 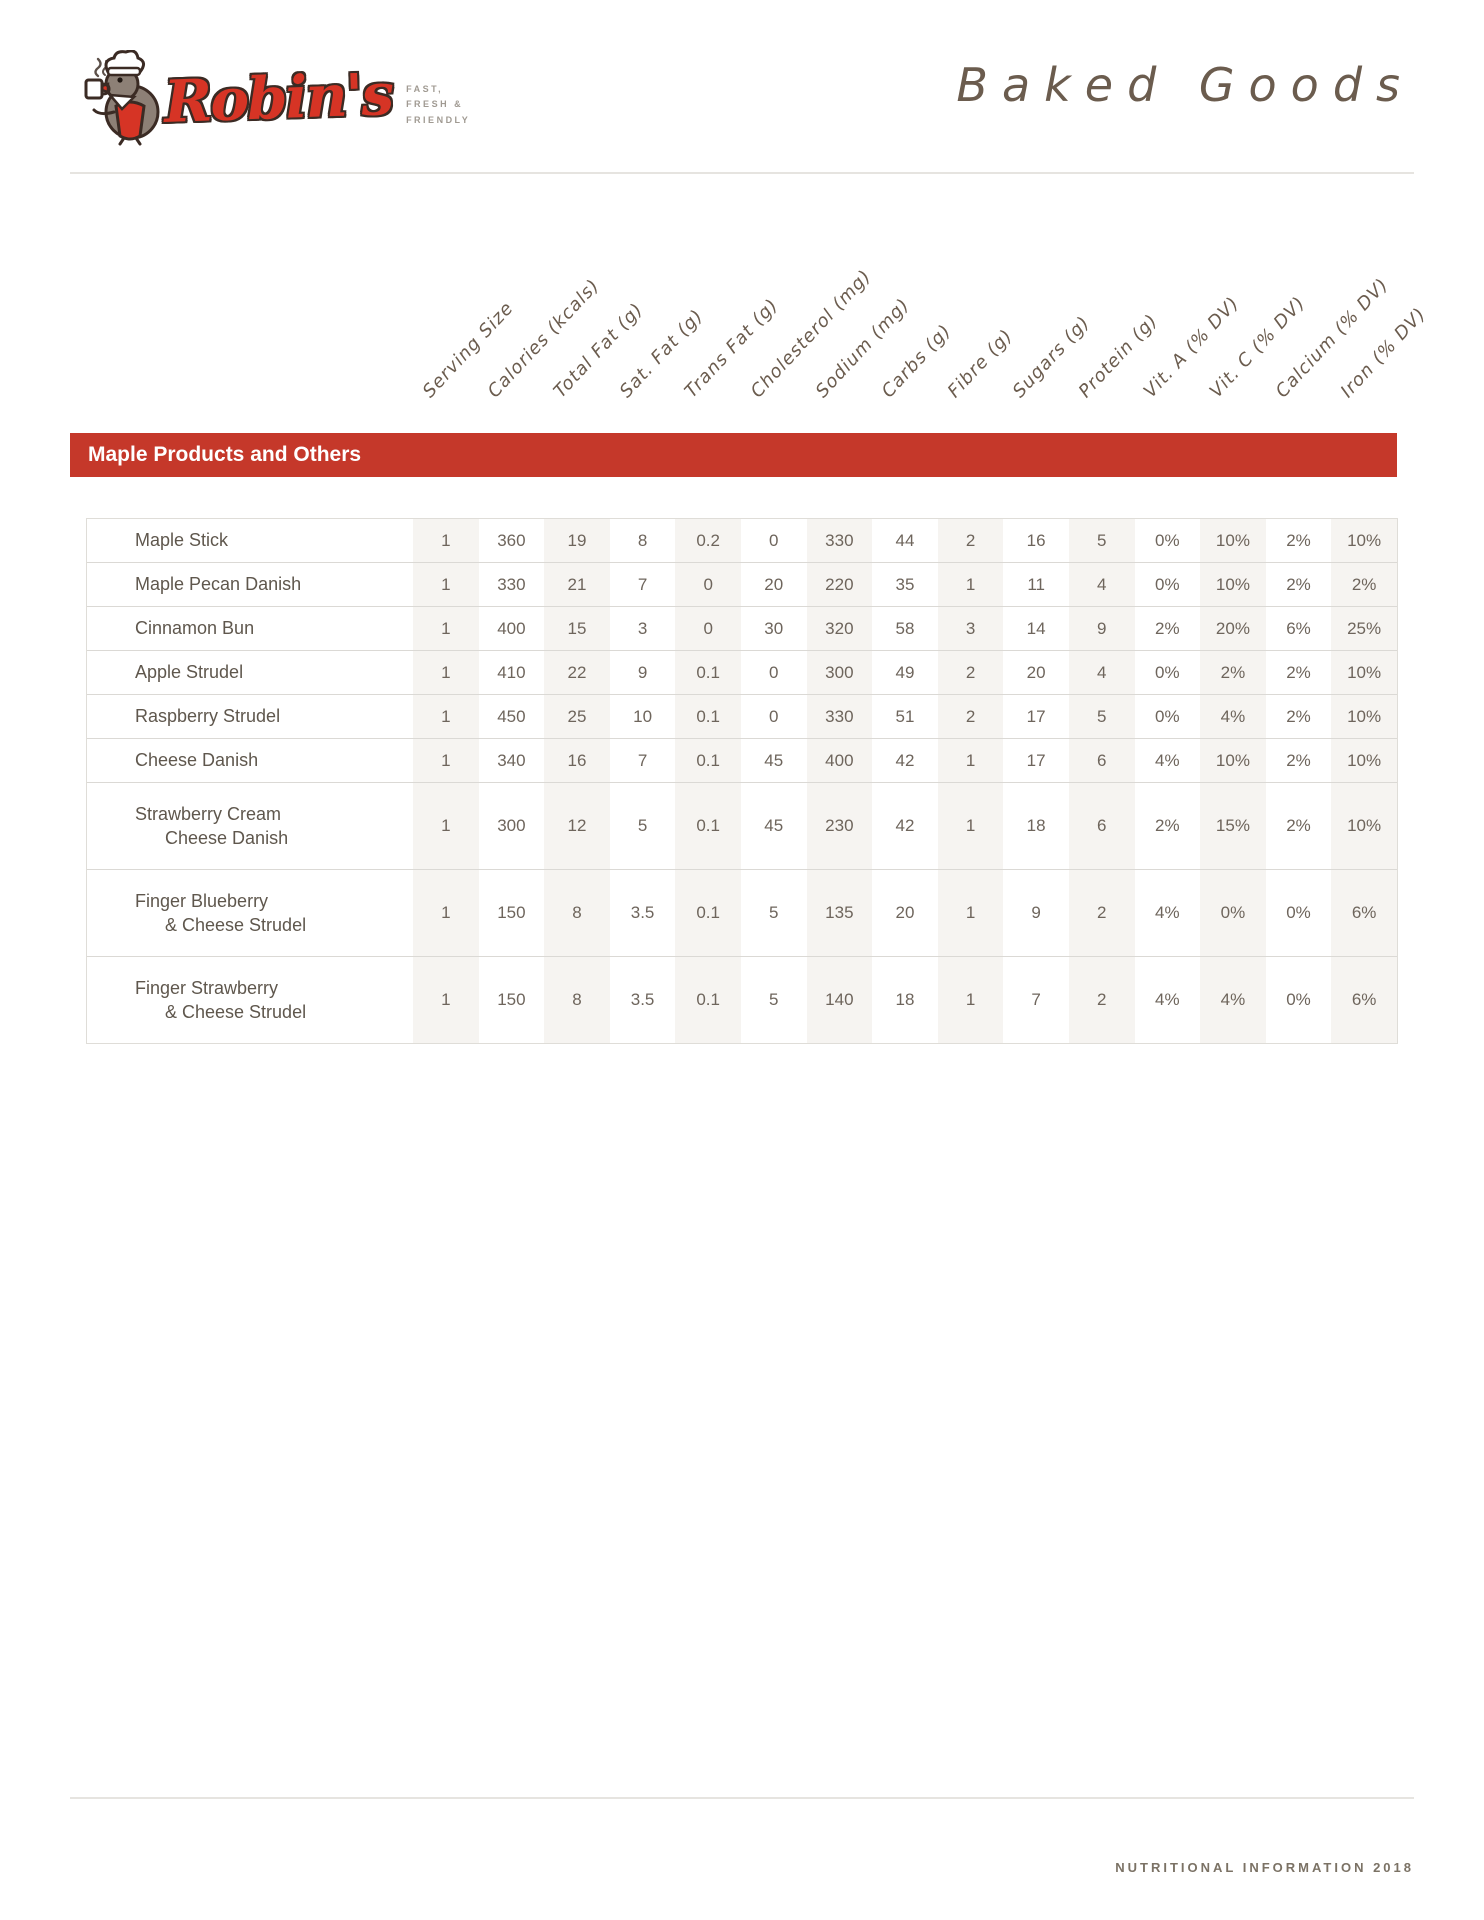 What do you see at coordinates (905, 628) in the screenshot?
I see `value-cell: 58` at bounding box center [905, 628].